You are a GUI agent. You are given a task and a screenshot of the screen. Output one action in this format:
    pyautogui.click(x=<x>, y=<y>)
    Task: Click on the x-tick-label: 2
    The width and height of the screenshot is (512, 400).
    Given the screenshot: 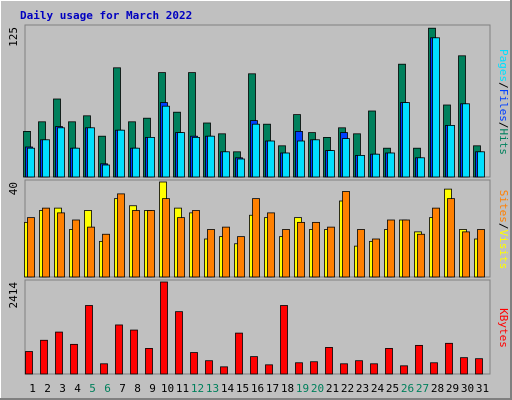 What is the action you would take?
    pyautogui.click(x=47, y=388)
    